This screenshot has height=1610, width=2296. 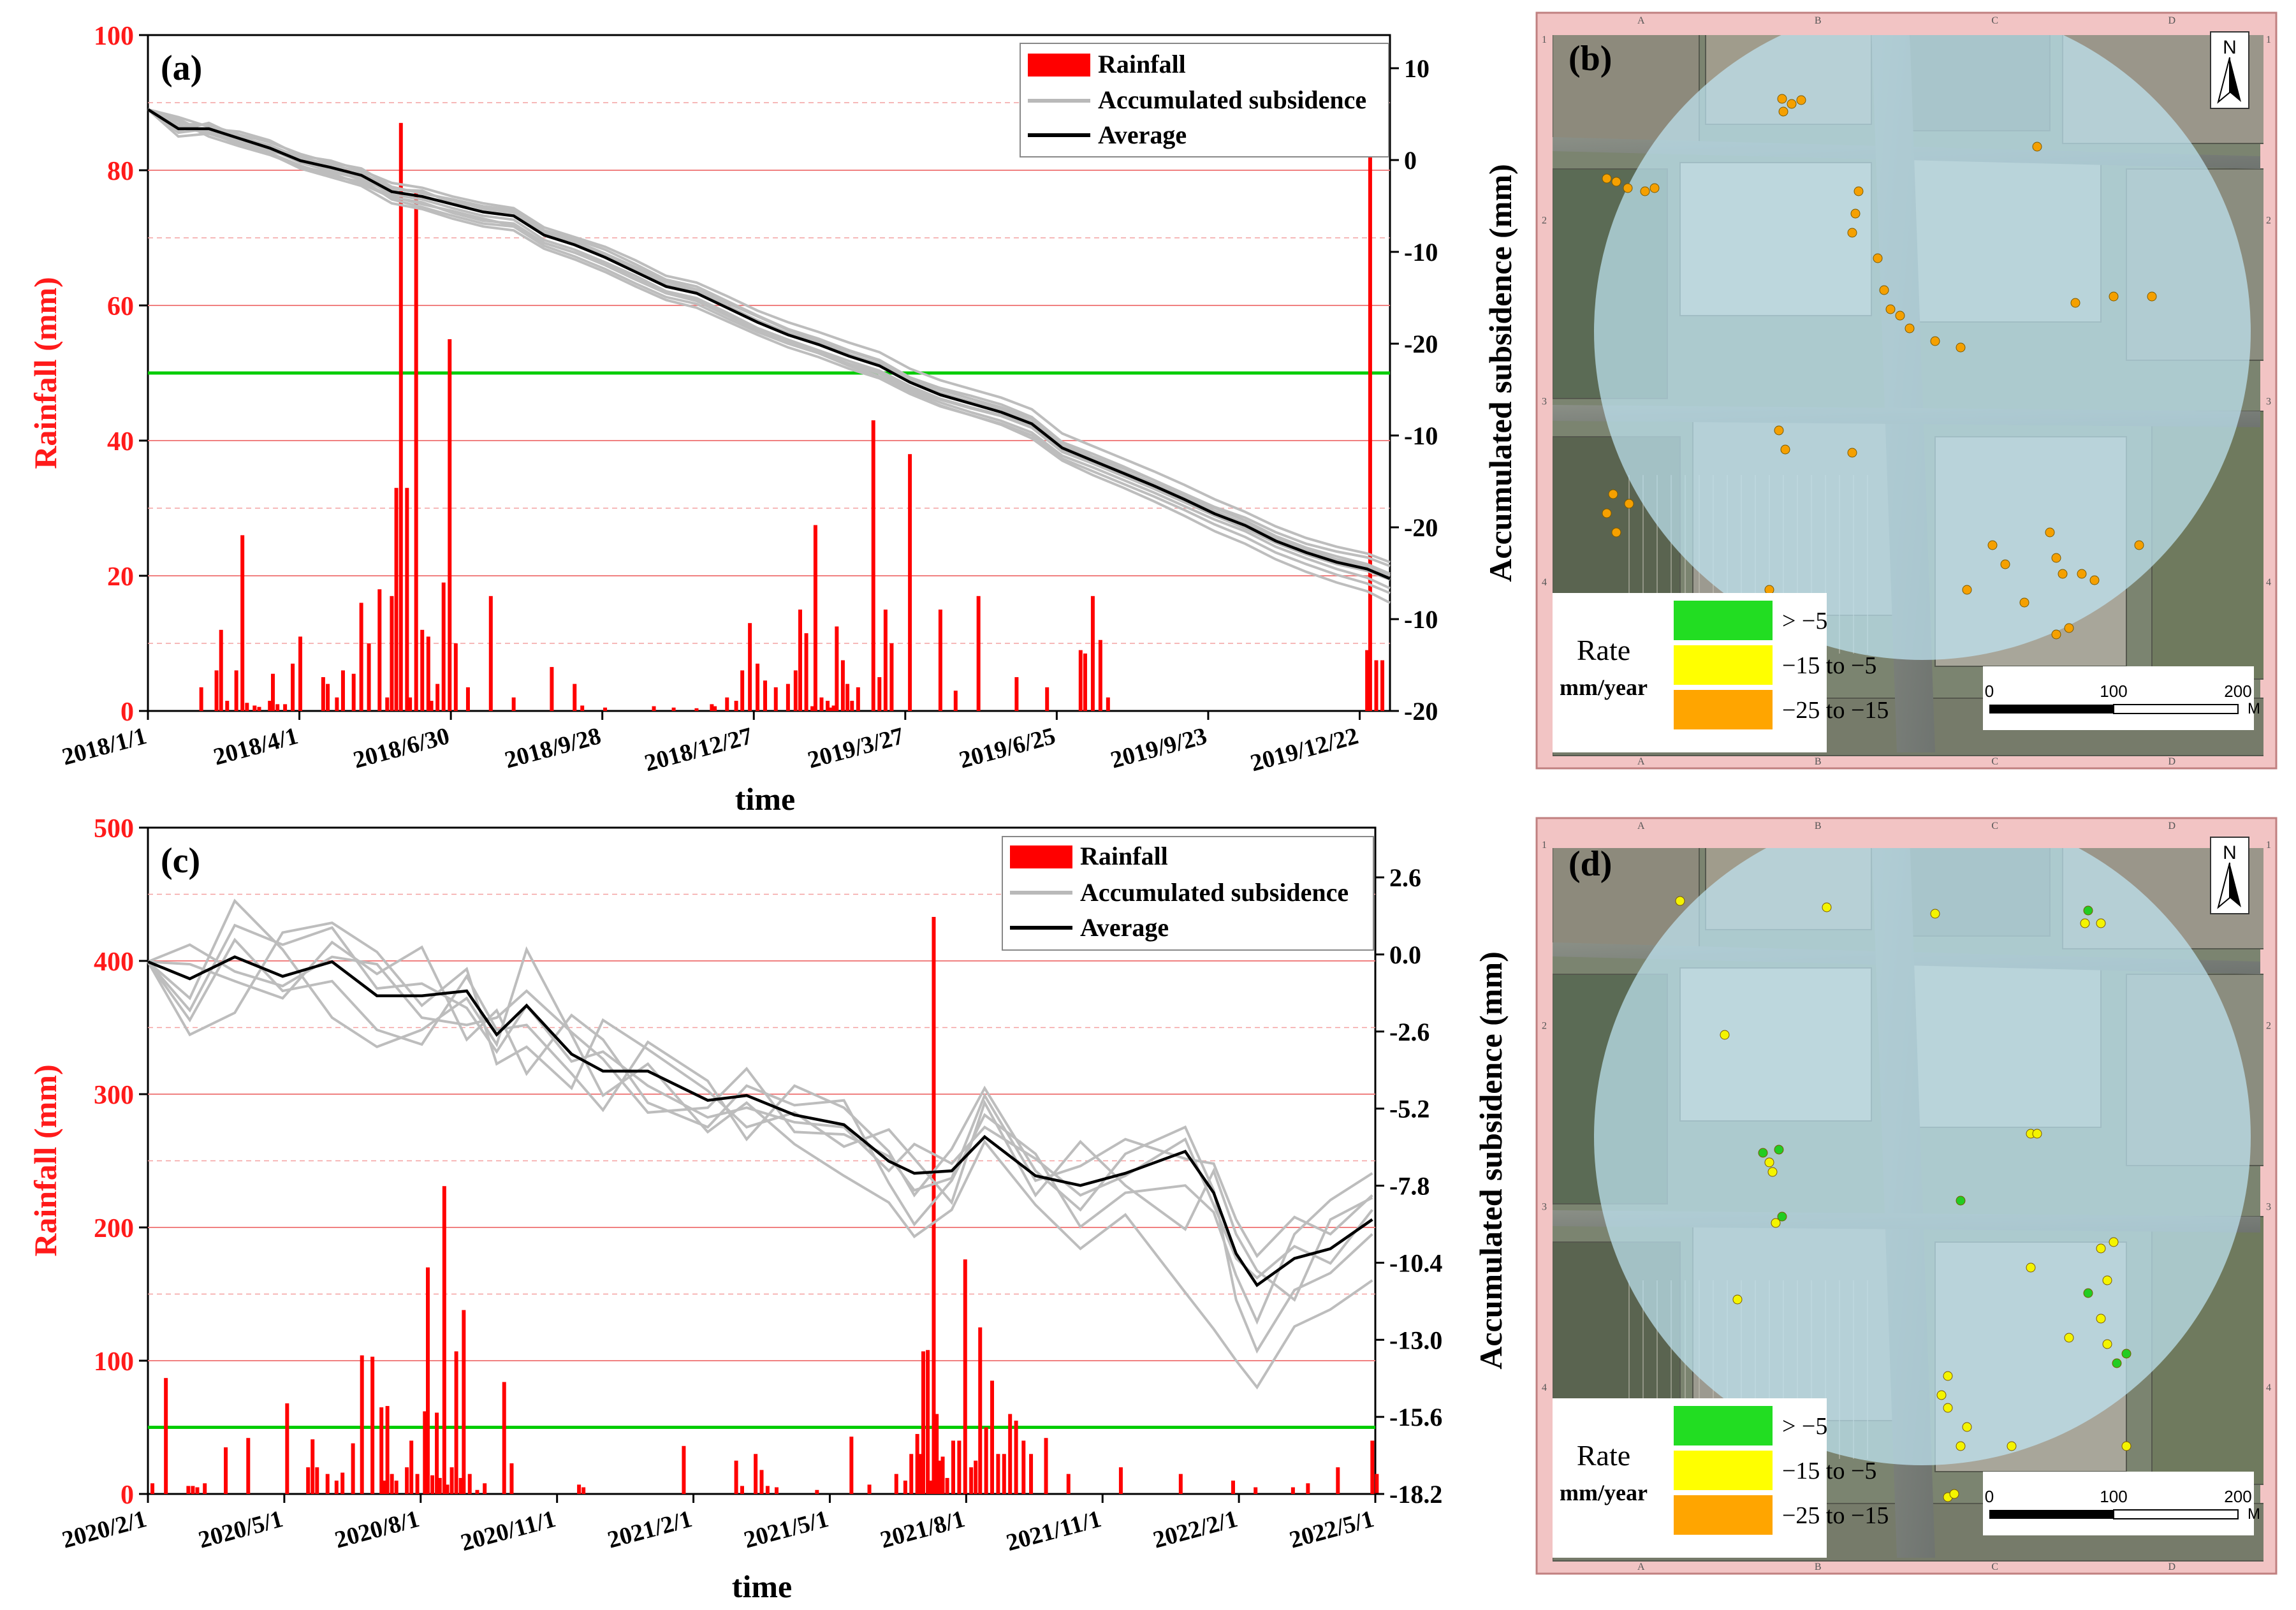 What do you see at coordinates (1405, 877) in the screenshot?
I see `right-tick-label: 2.6` at bounding box center [1405, 877].